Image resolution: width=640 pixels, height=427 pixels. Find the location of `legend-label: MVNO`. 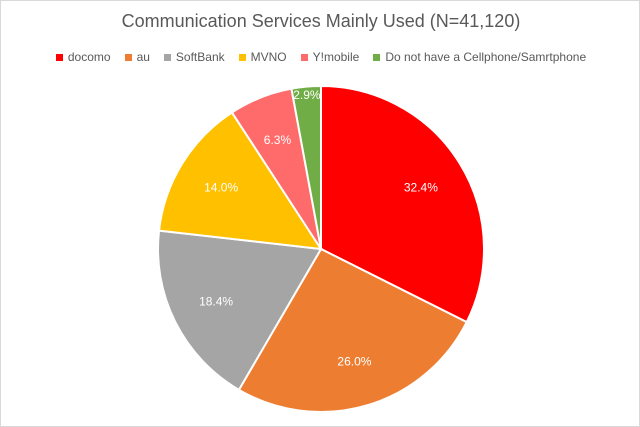

legend-label: MVNO is located at coordinates (268, 57).